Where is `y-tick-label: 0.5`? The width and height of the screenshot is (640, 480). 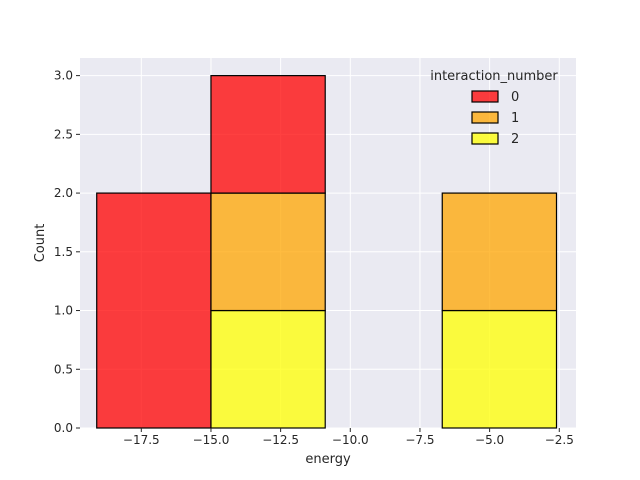
y-tick-label: 0.5 is located at coordinates (63, 369).